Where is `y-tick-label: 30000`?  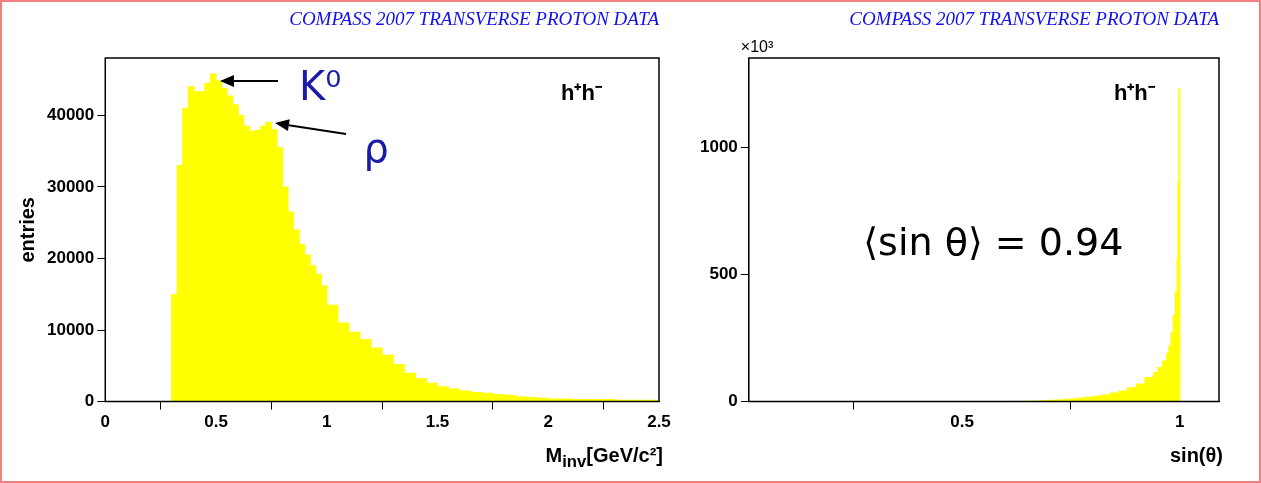 y-tick-label: 30000 is located at coordinates (70, 186).